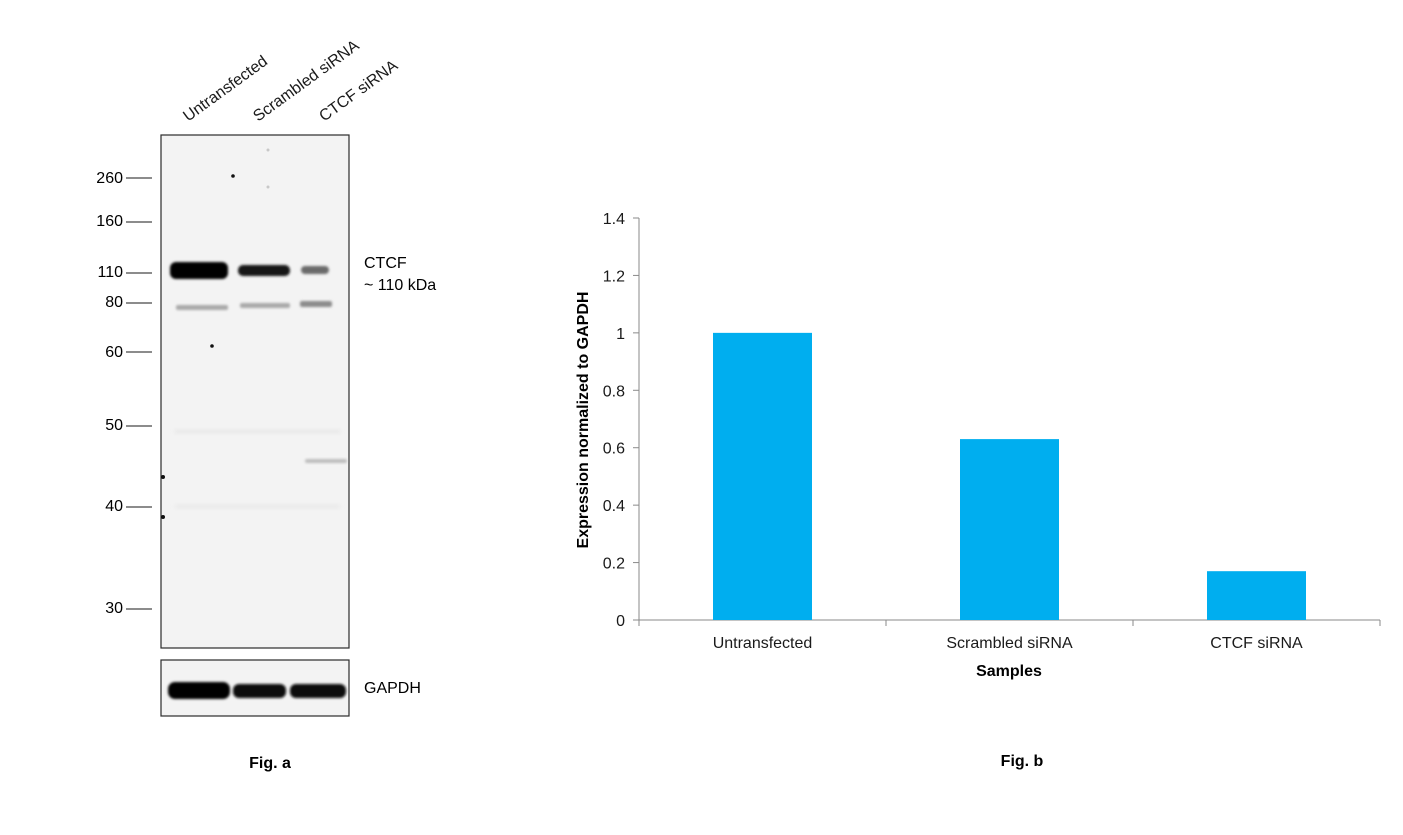 The image size is (1403, 835). I want to click on lane-label-scrambled: Scrambled siRNA, so click(306, 81).